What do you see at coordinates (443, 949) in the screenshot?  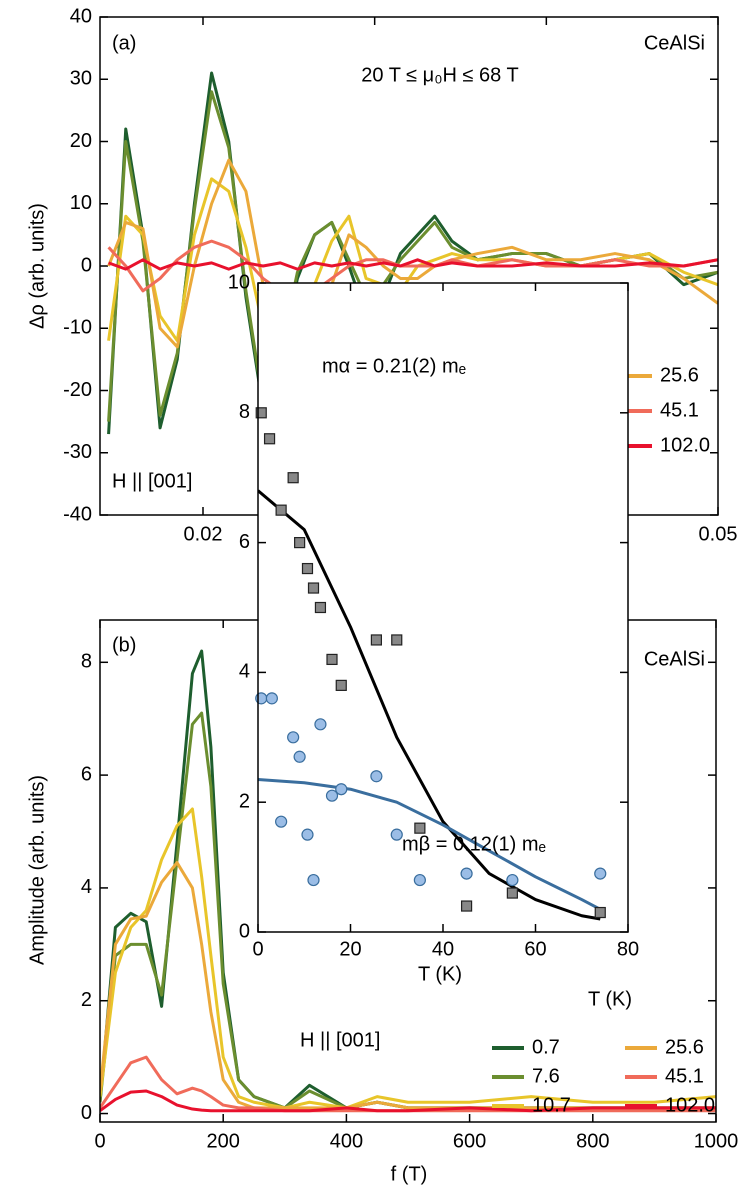 I see `x-tick-label: 40` at bounding box center [443, 949].